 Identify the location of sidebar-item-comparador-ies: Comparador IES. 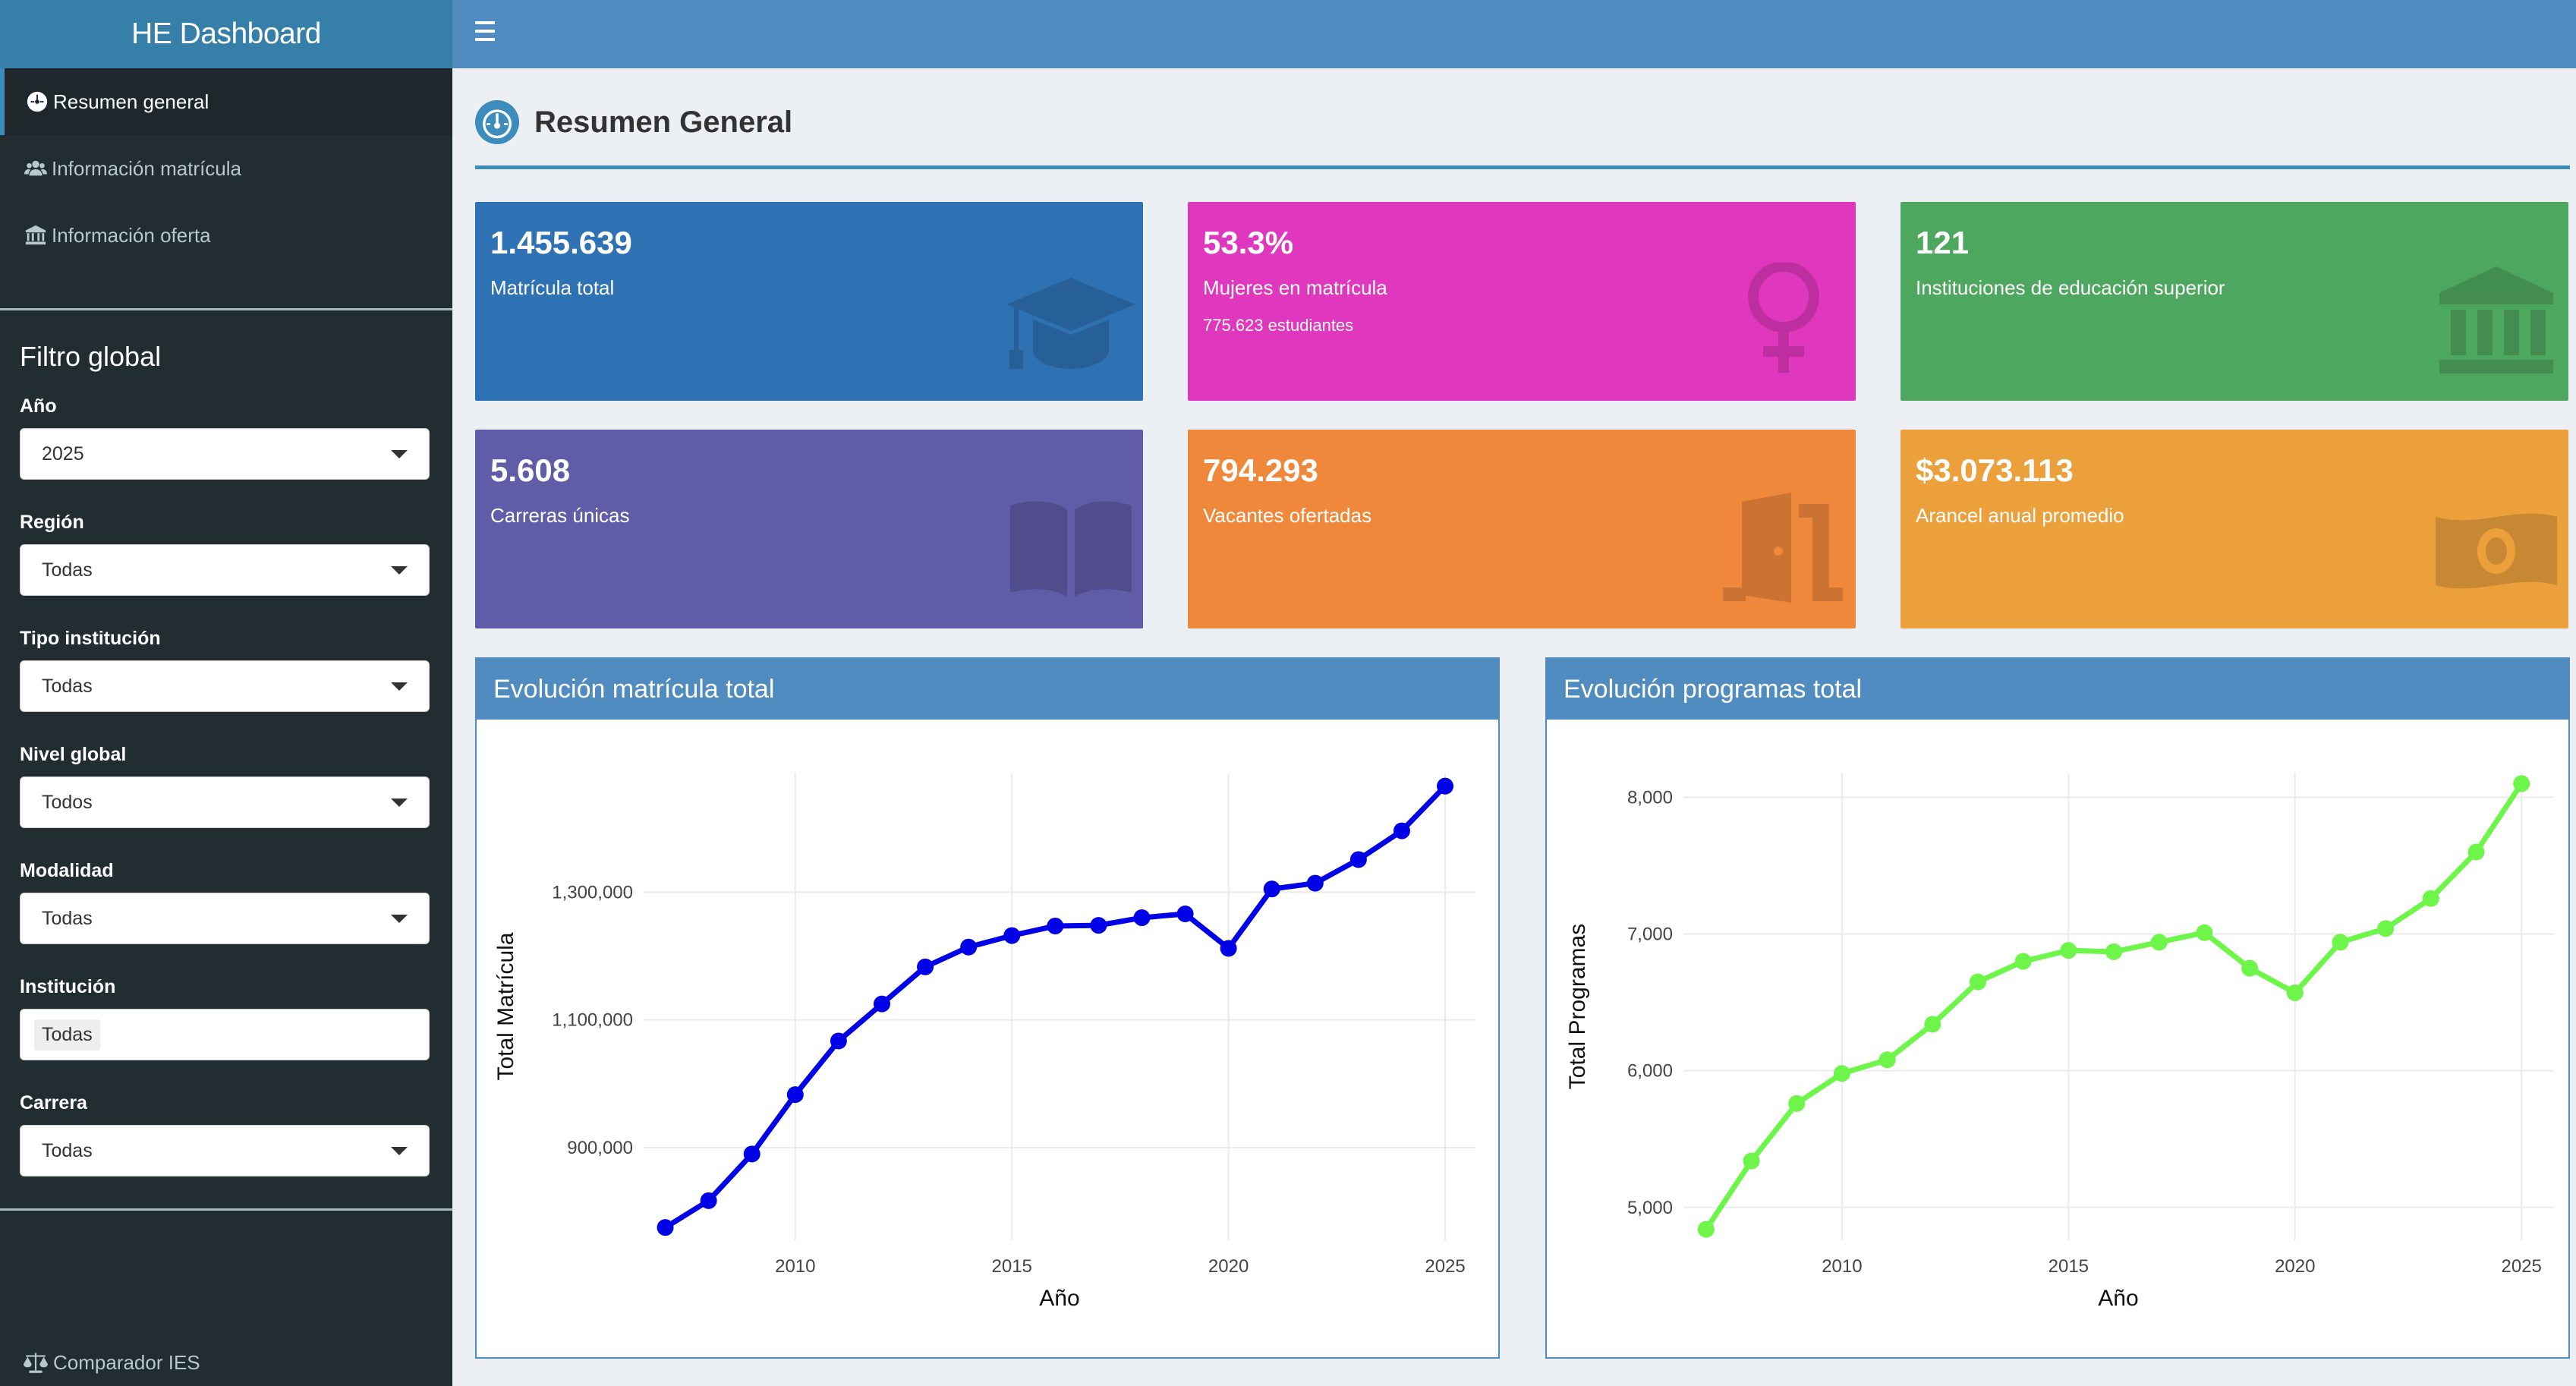
(226, 1361).